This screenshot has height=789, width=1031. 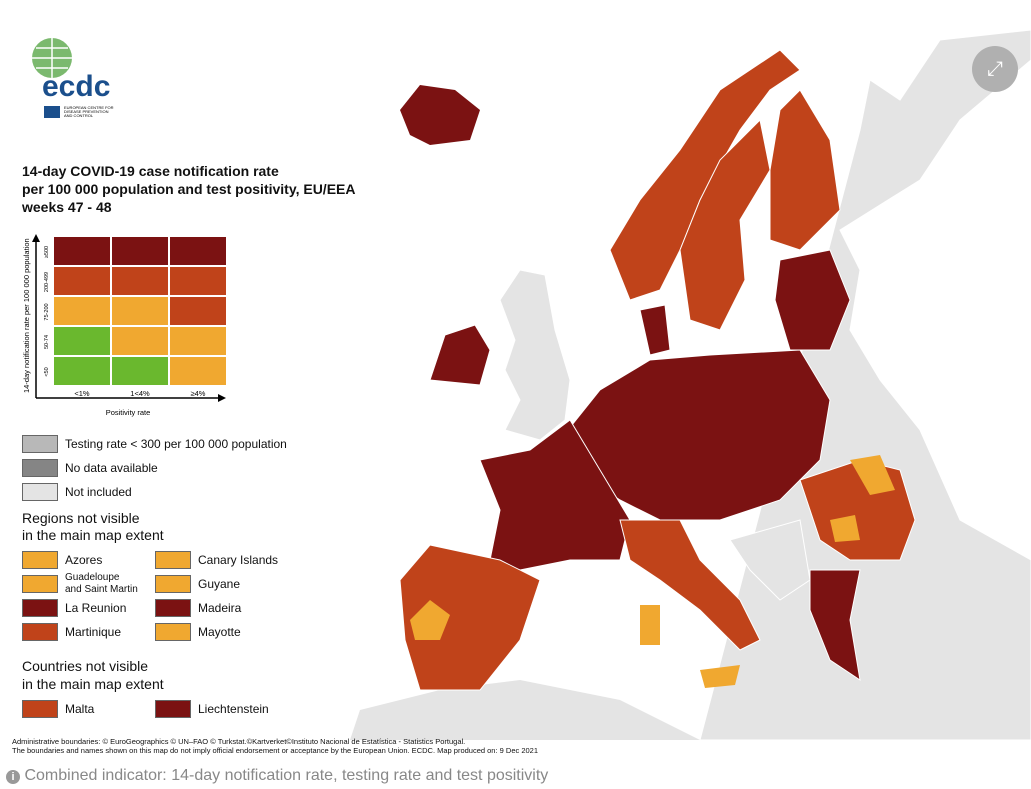 What do you see at coordinates (220, 608) in the screenshot?
I see `legend-label: Madeira` at bounding box center [220, 608].